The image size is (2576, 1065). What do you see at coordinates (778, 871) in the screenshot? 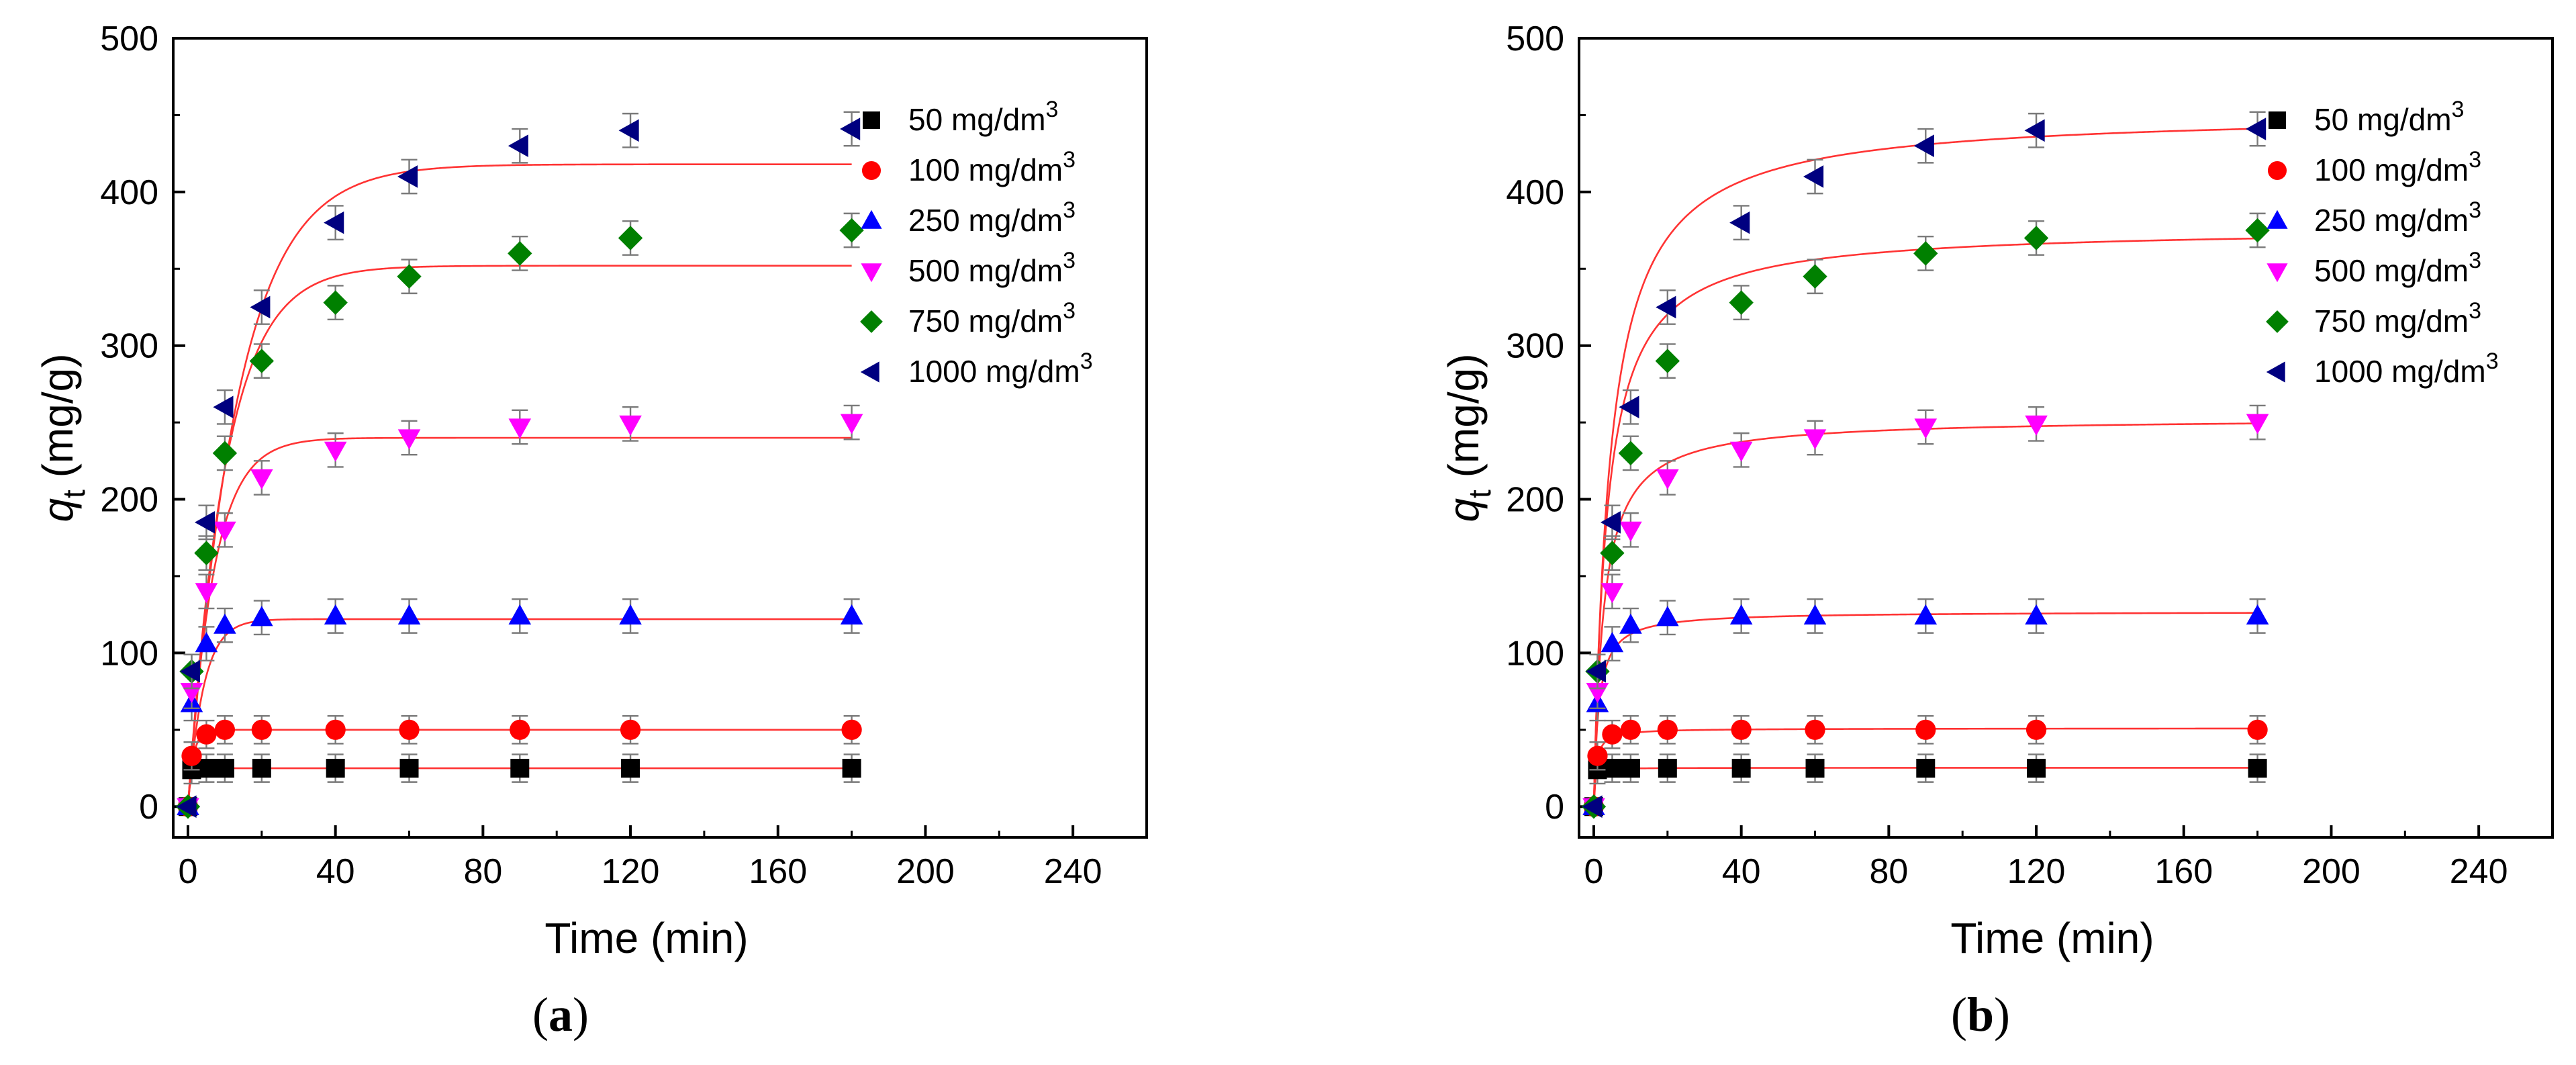
I see `x-tick-label: 160` at bounding box center [778, 871].